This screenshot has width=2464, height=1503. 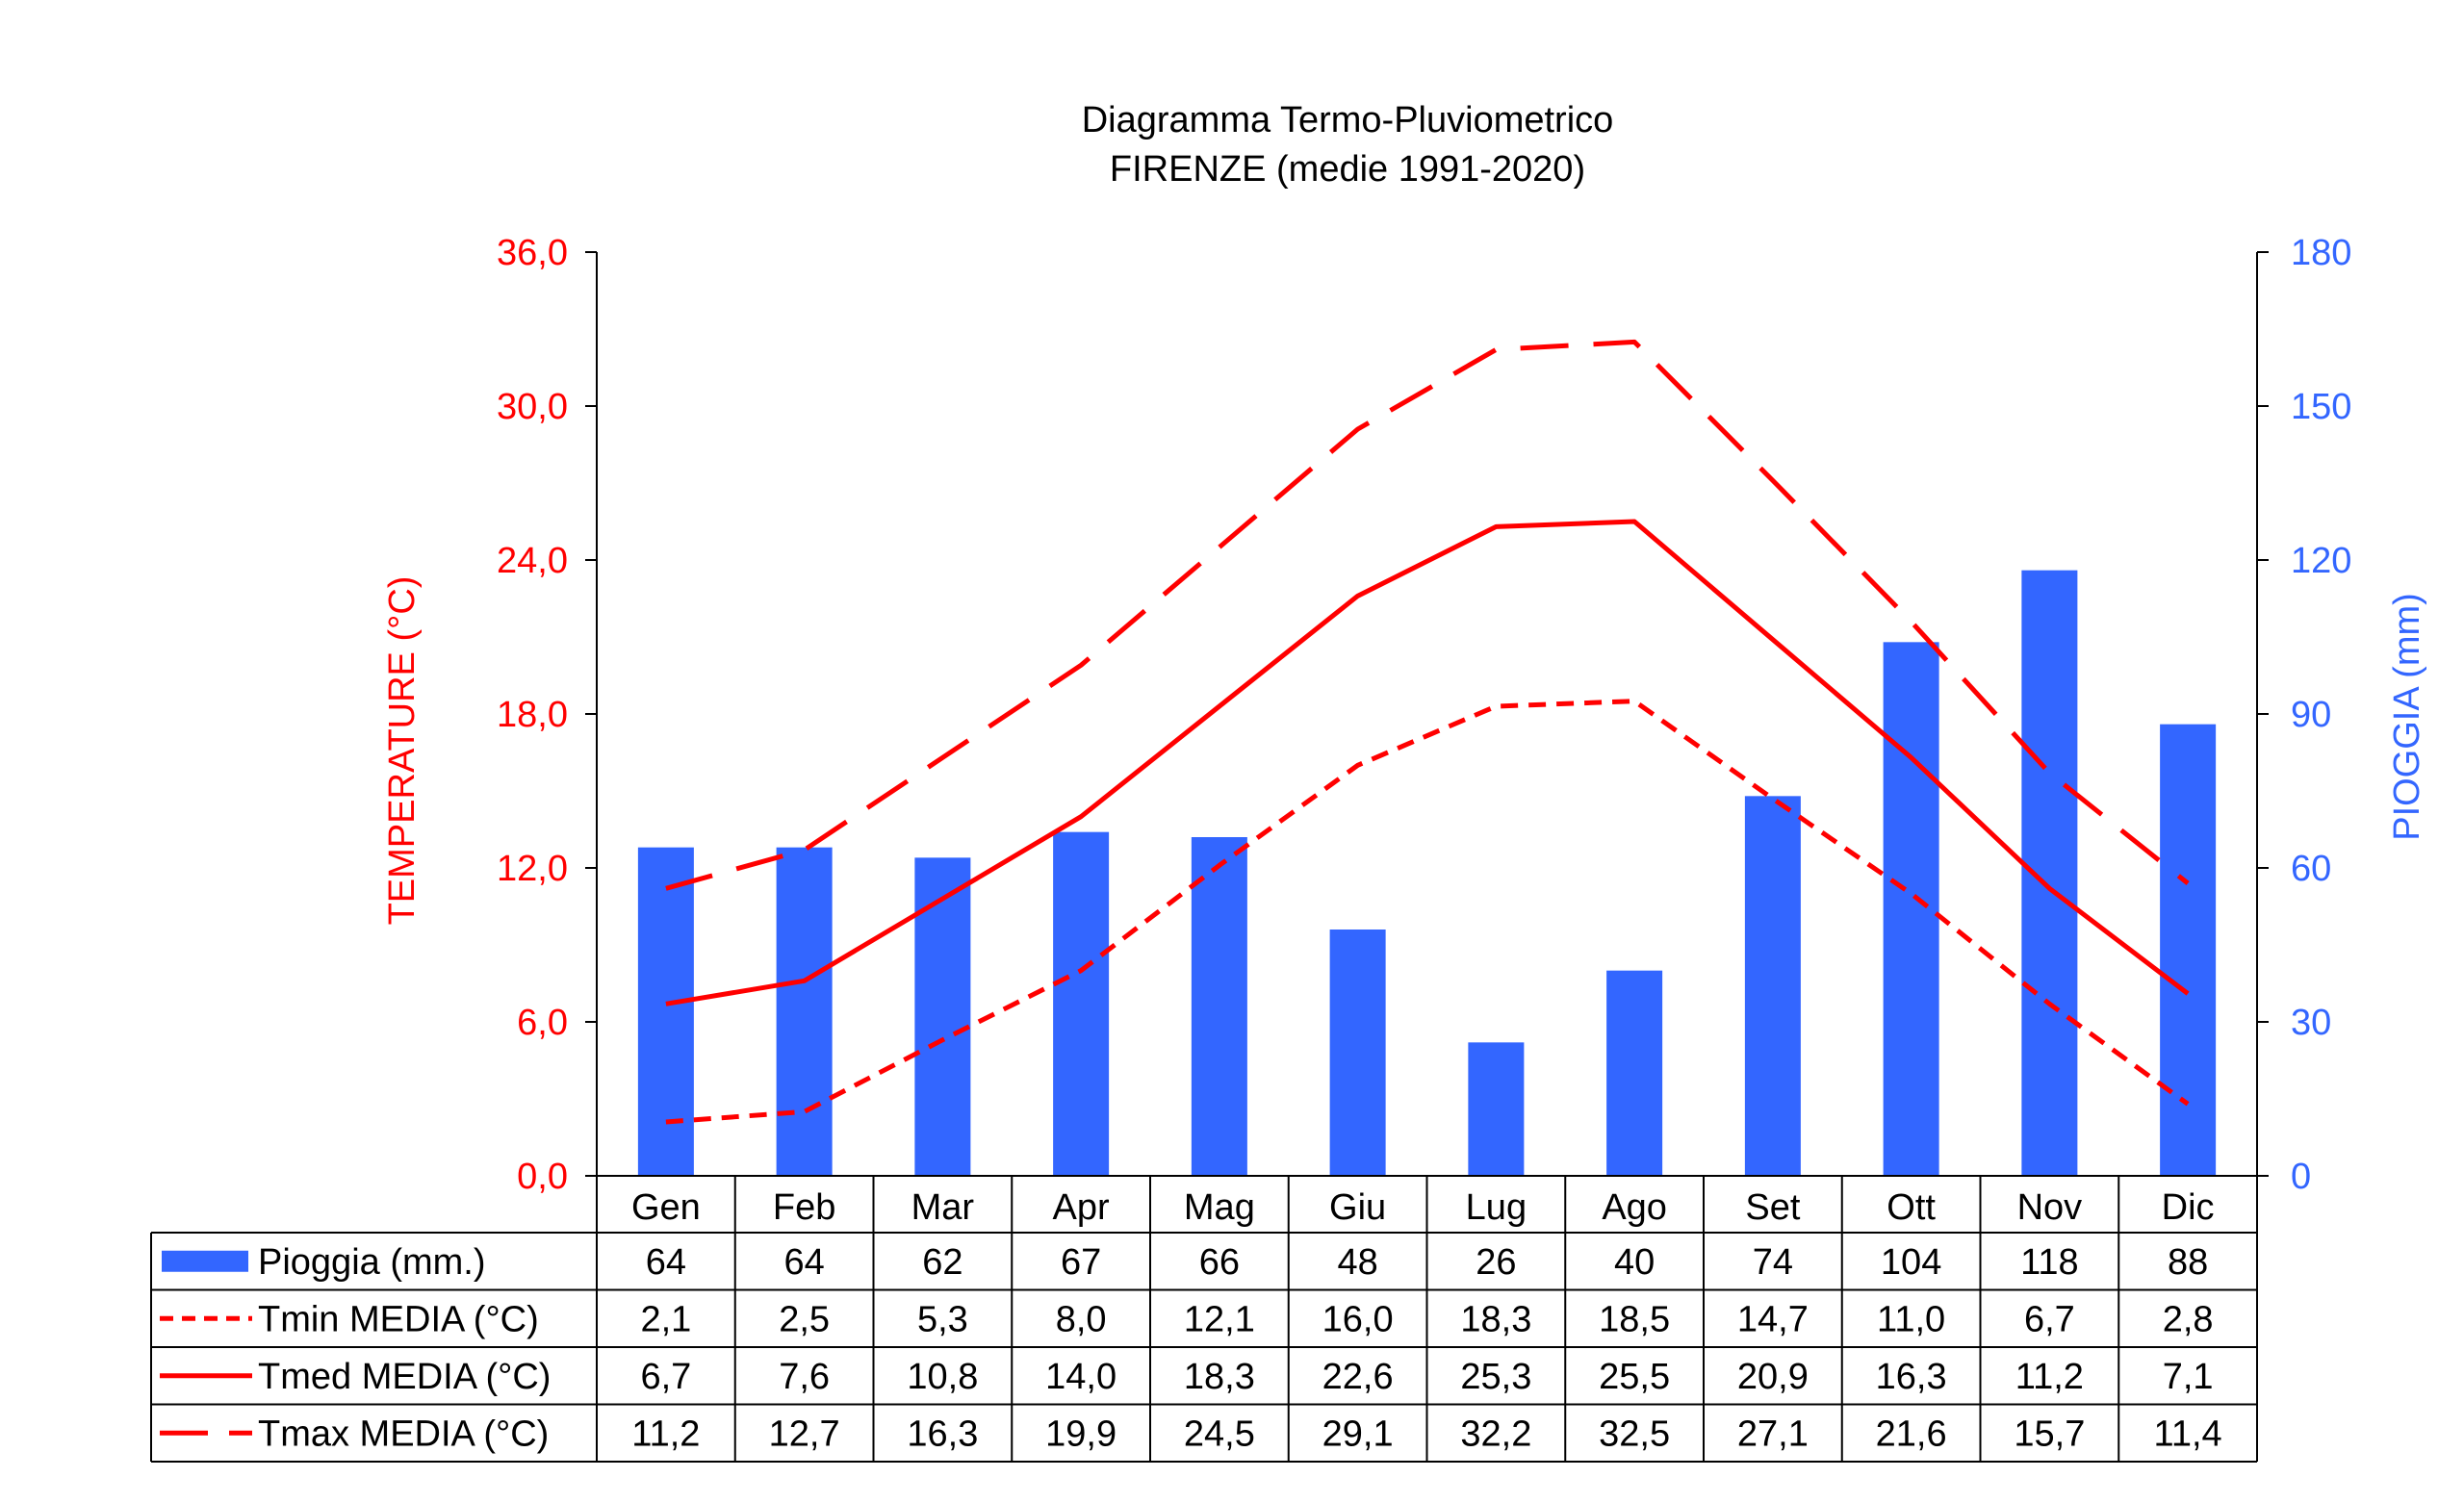 I want to click on y-right-tick-label: 120, so click(x=2321, y=561).